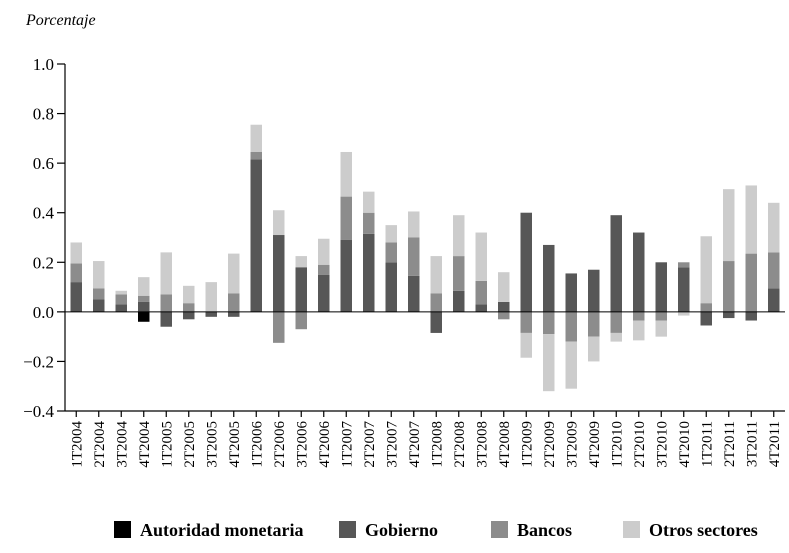  What do you see at coordinates (703, 530) in the screenshot?
I see `legend-label: Otros sectores` at bounding box center [703, 530].